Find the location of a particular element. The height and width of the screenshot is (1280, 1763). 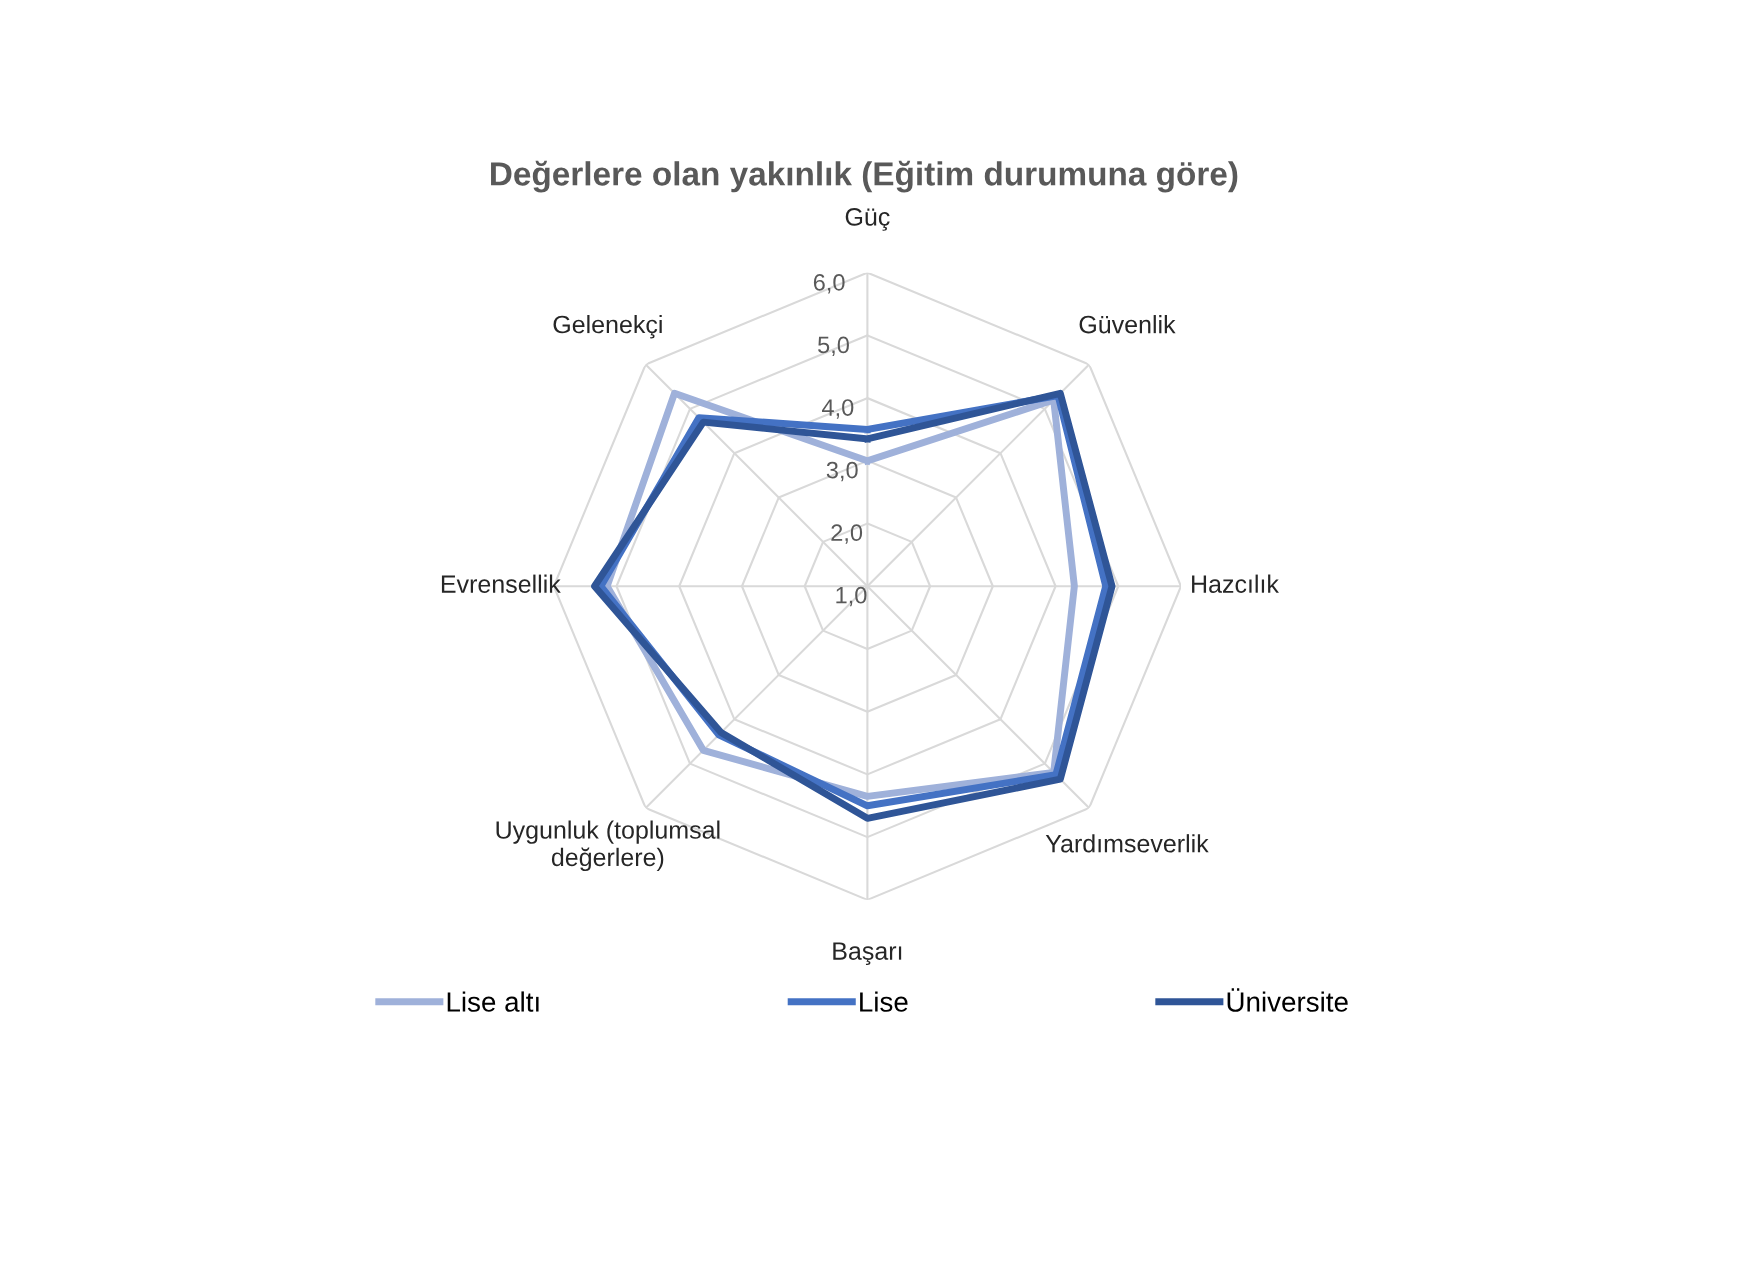

y-tick-label: 4,0 is located at coordinates (837, 409).